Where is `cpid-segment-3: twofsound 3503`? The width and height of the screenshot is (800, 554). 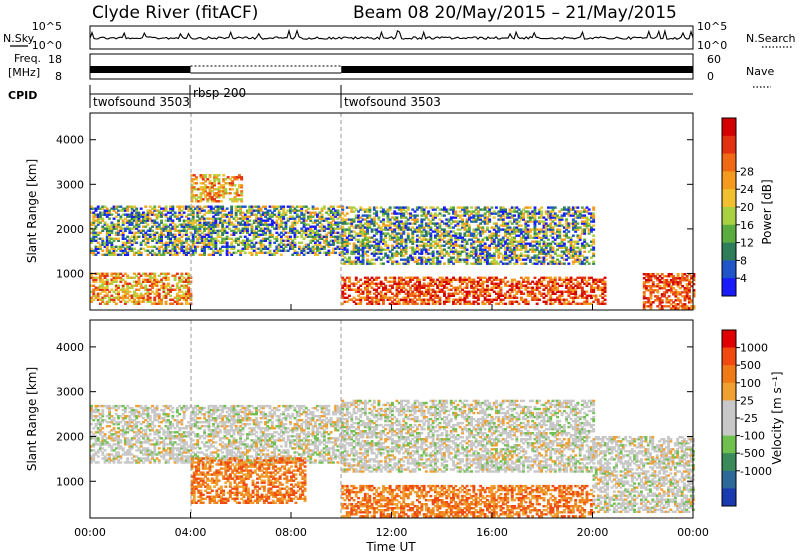 cpid-segment-3: twofsound 3503 is located at coordinates (392, 102).